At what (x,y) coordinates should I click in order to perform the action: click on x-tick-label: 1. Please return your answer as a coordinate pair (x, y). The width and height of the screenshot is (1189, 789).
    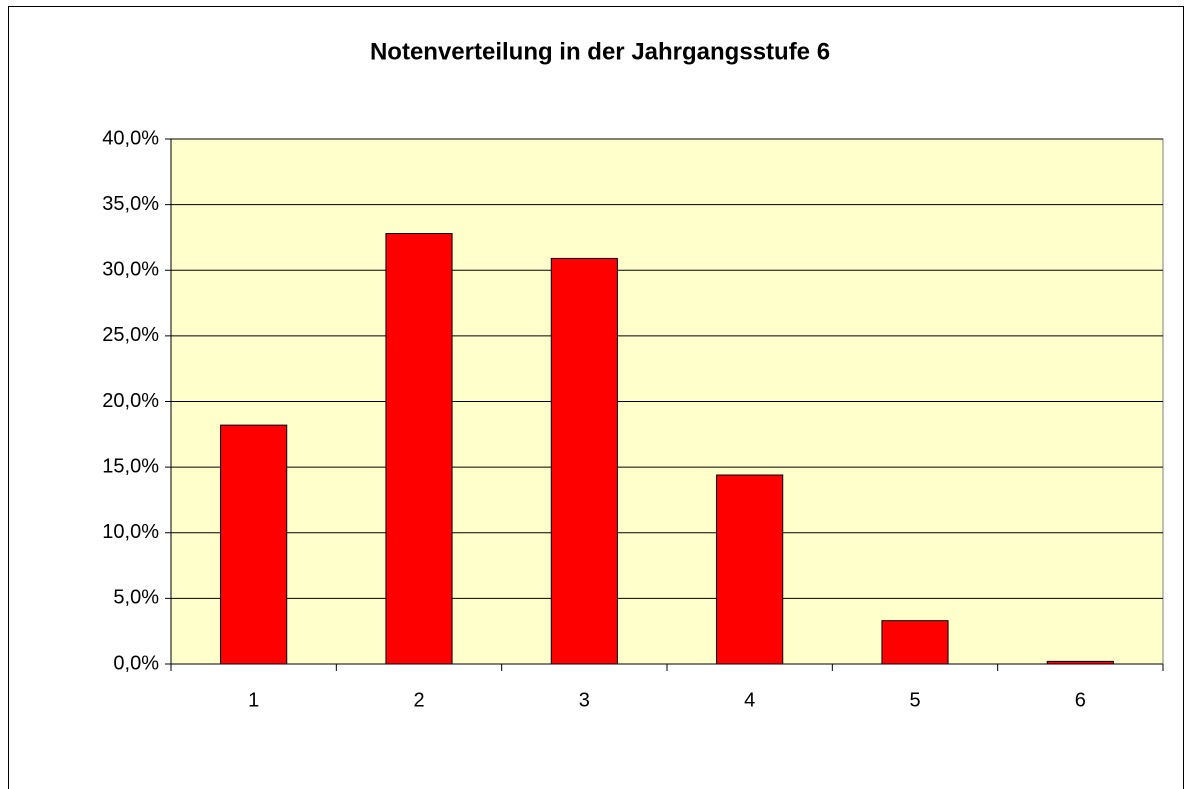
    Looking at the image, I should click on (253, 700).